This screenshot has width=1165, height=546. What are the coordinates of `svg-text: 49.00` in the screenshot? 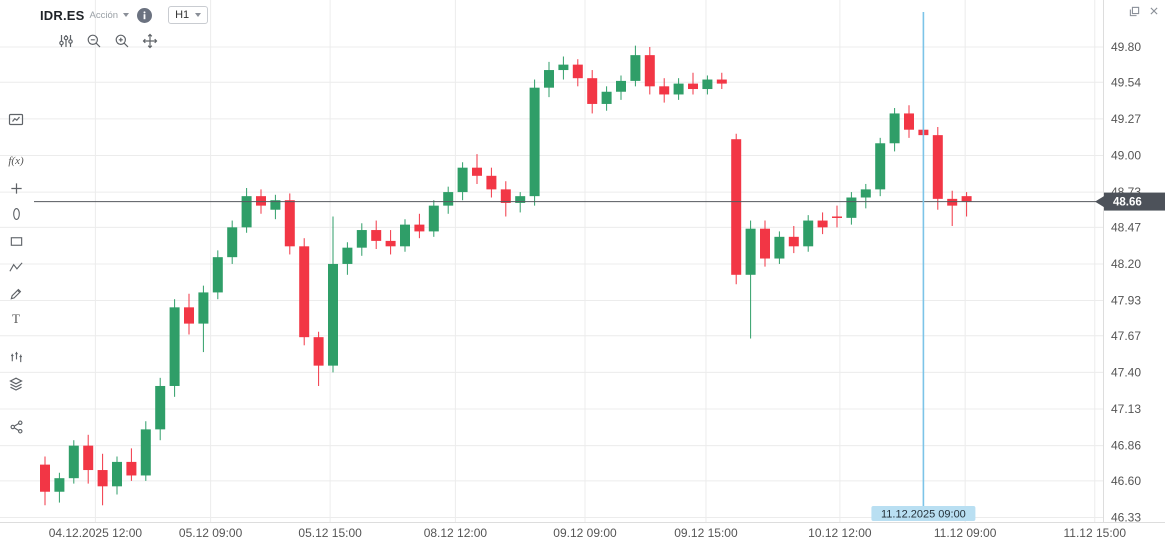 It's located at (1126, 155).